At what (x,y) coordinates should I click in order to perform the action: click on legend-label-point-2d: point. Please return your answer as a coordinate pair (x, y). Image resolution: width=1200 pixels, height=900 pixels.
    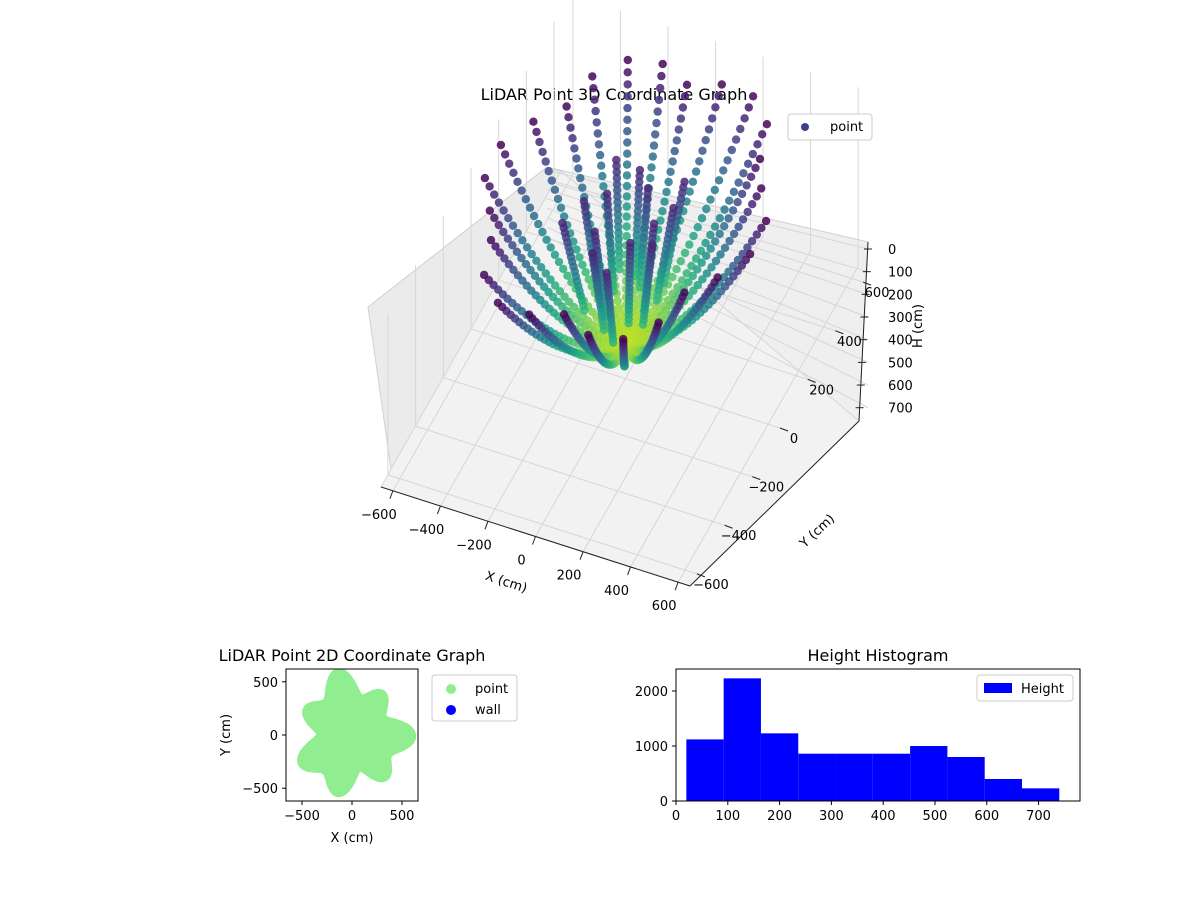
    Looking at the image, I should click on (491, 689).